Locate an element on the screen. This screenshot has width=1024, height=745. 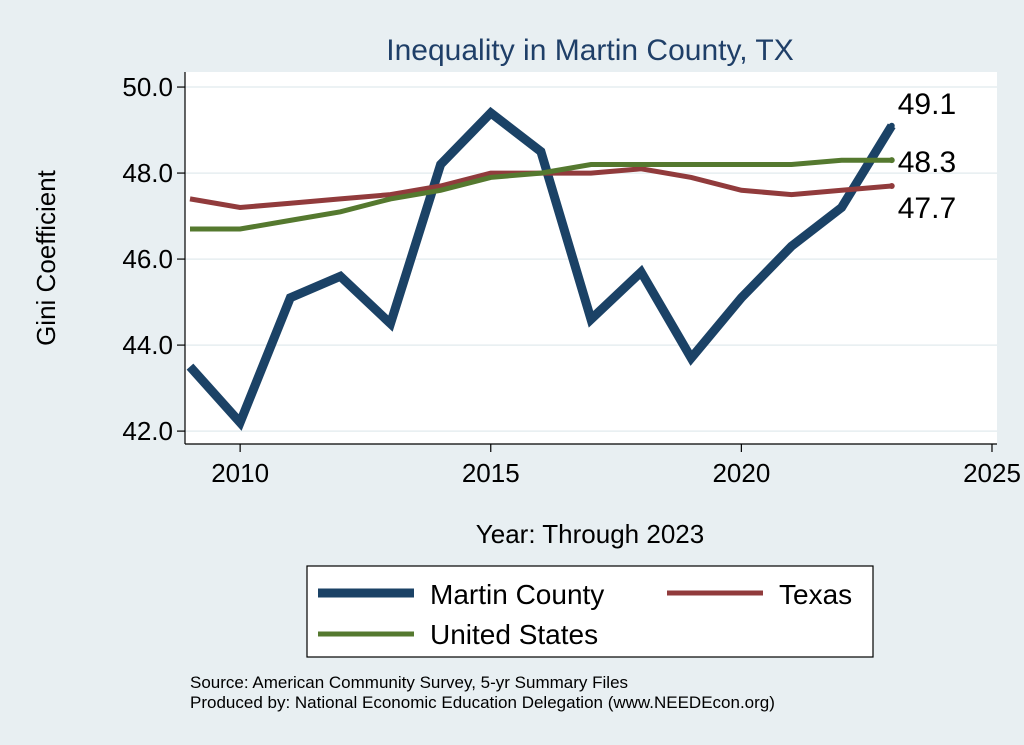
end-value-label: 49.1 is located at coordinates (927, 104).